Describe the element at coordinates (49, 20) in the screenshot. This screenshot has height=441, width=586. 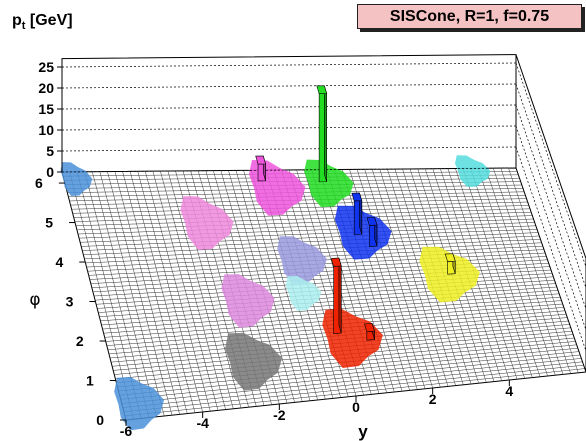
I see `z-axis-label-unit: [GeV]` at that location.